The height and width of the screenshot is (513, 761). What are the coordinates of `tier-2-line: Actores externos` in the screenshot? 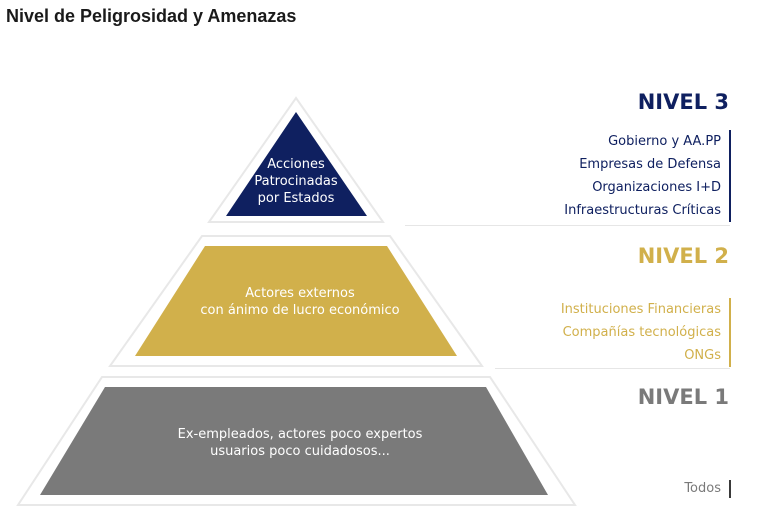 It's located at (300, 293).